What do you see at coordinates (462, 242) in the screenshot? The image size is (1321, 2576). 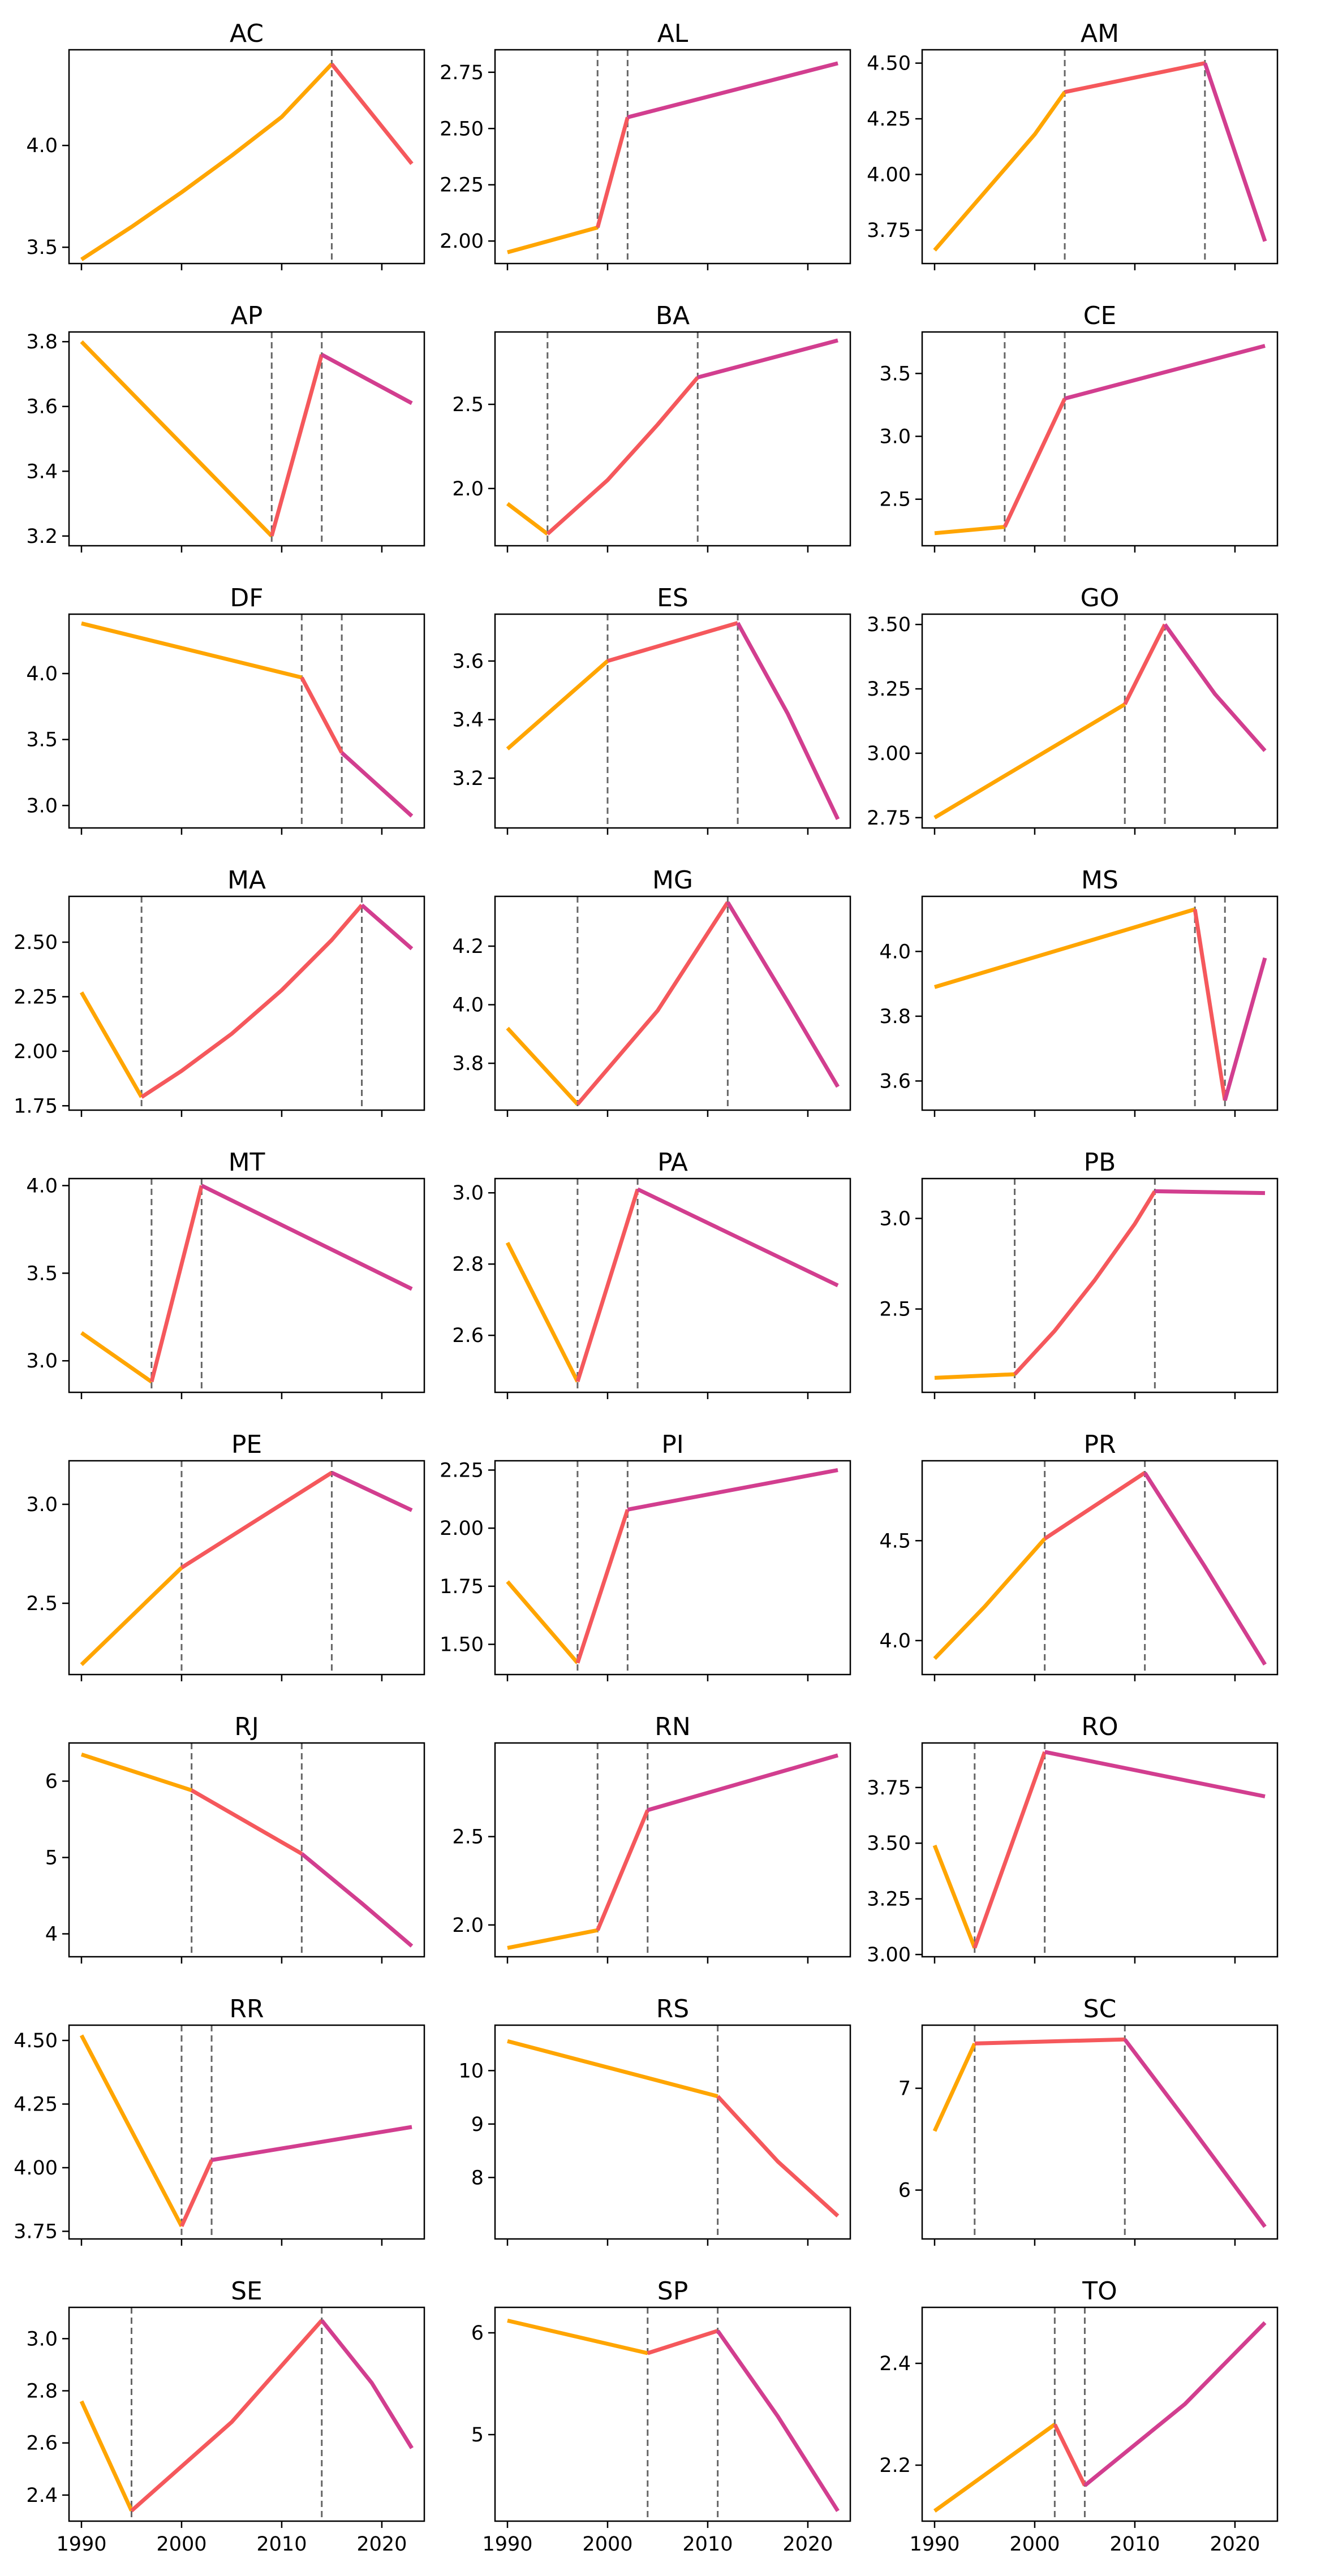 I see `y-tick-label: 2.00` at bounding box center [462, 242].